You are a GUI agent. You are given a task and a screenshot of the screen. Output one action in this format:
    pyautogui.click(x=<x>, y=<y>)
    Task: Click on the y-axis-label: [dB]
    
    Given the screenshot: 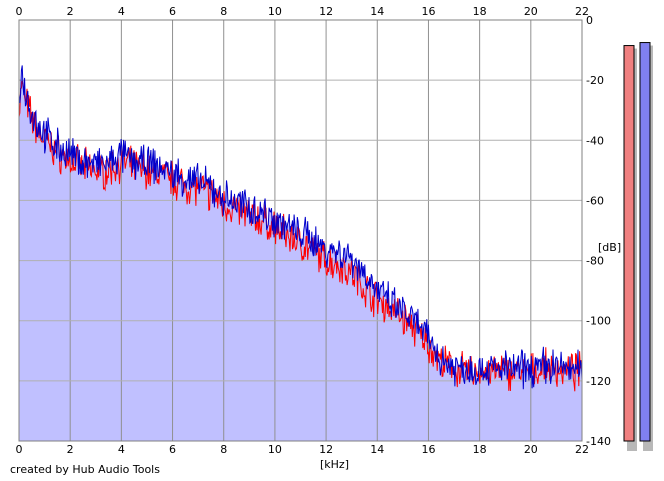 What is the action you would take?
    pyautogui.click(x=609, y=247)
    